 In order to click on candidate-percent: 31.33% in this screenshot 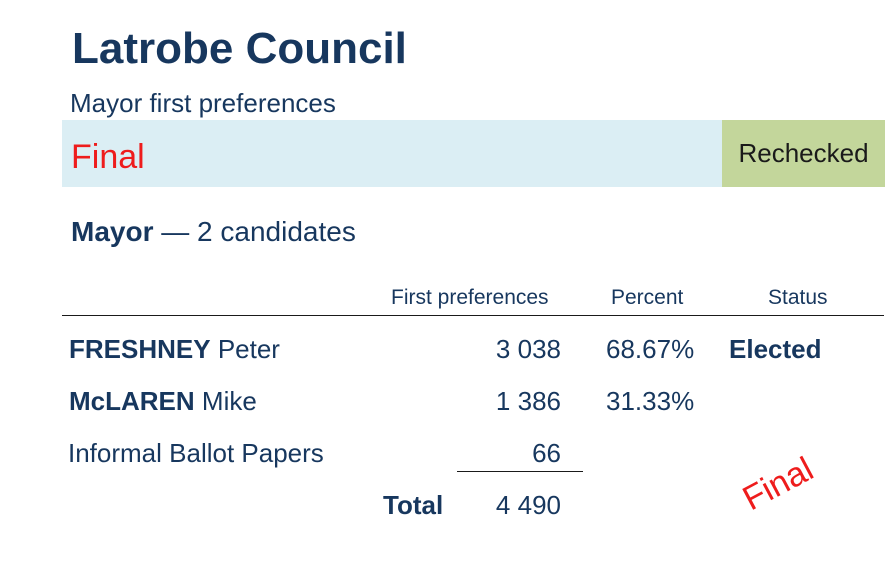, I will do `click(650, 401)`.